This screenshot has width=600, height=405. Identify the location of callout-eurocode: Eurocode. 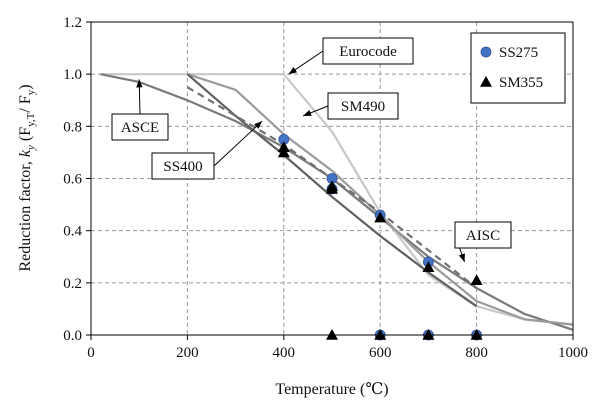
(351, 56).